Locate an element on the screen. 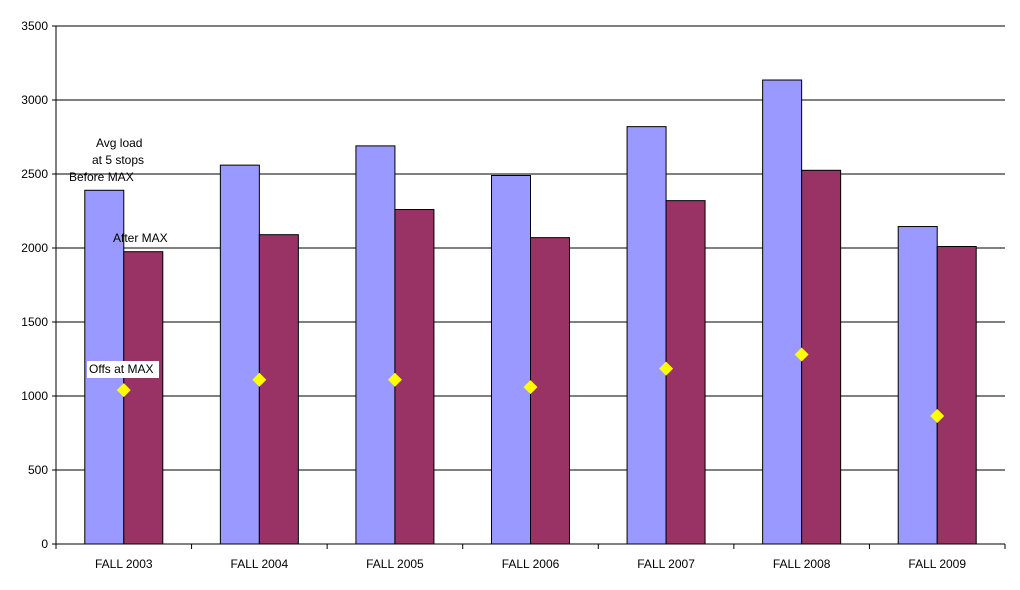 The image size is (1020, 590). annotation-offs-at-max: Offs at MAX is located at coordinates (121, 369).